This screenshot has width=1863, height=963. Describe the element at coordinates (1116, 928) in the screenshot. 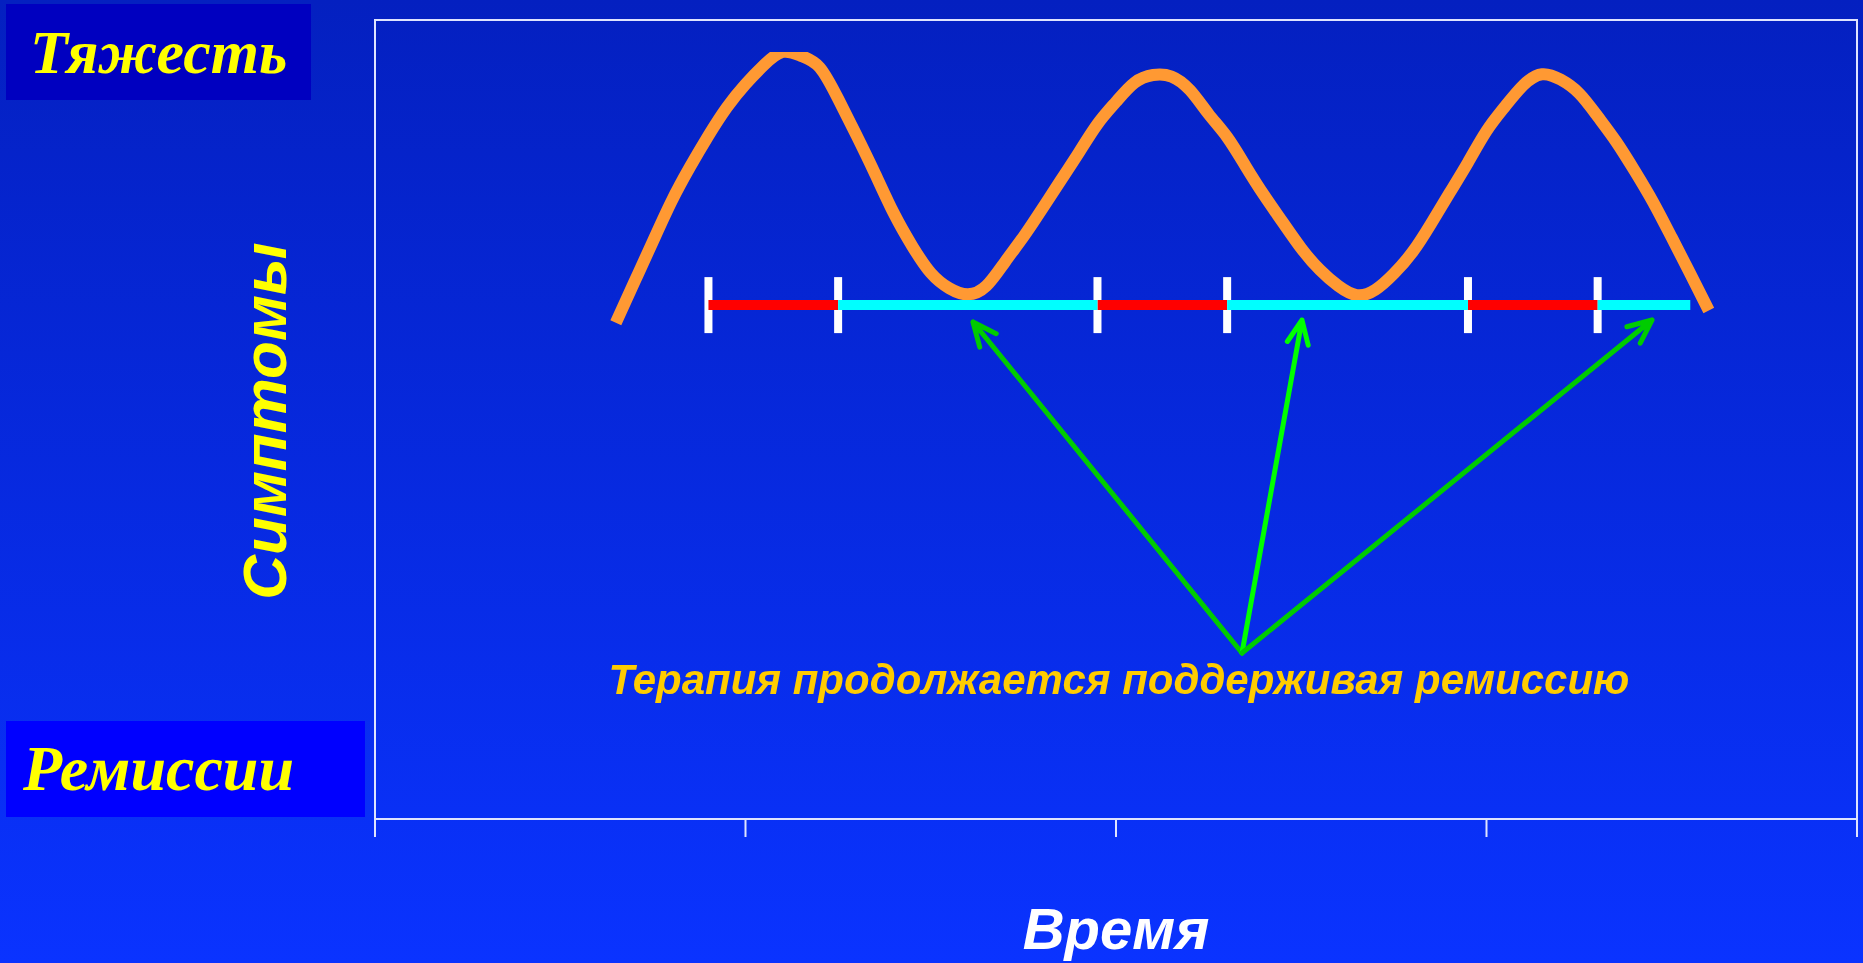

I see `x-axis-title: Время` at that location.